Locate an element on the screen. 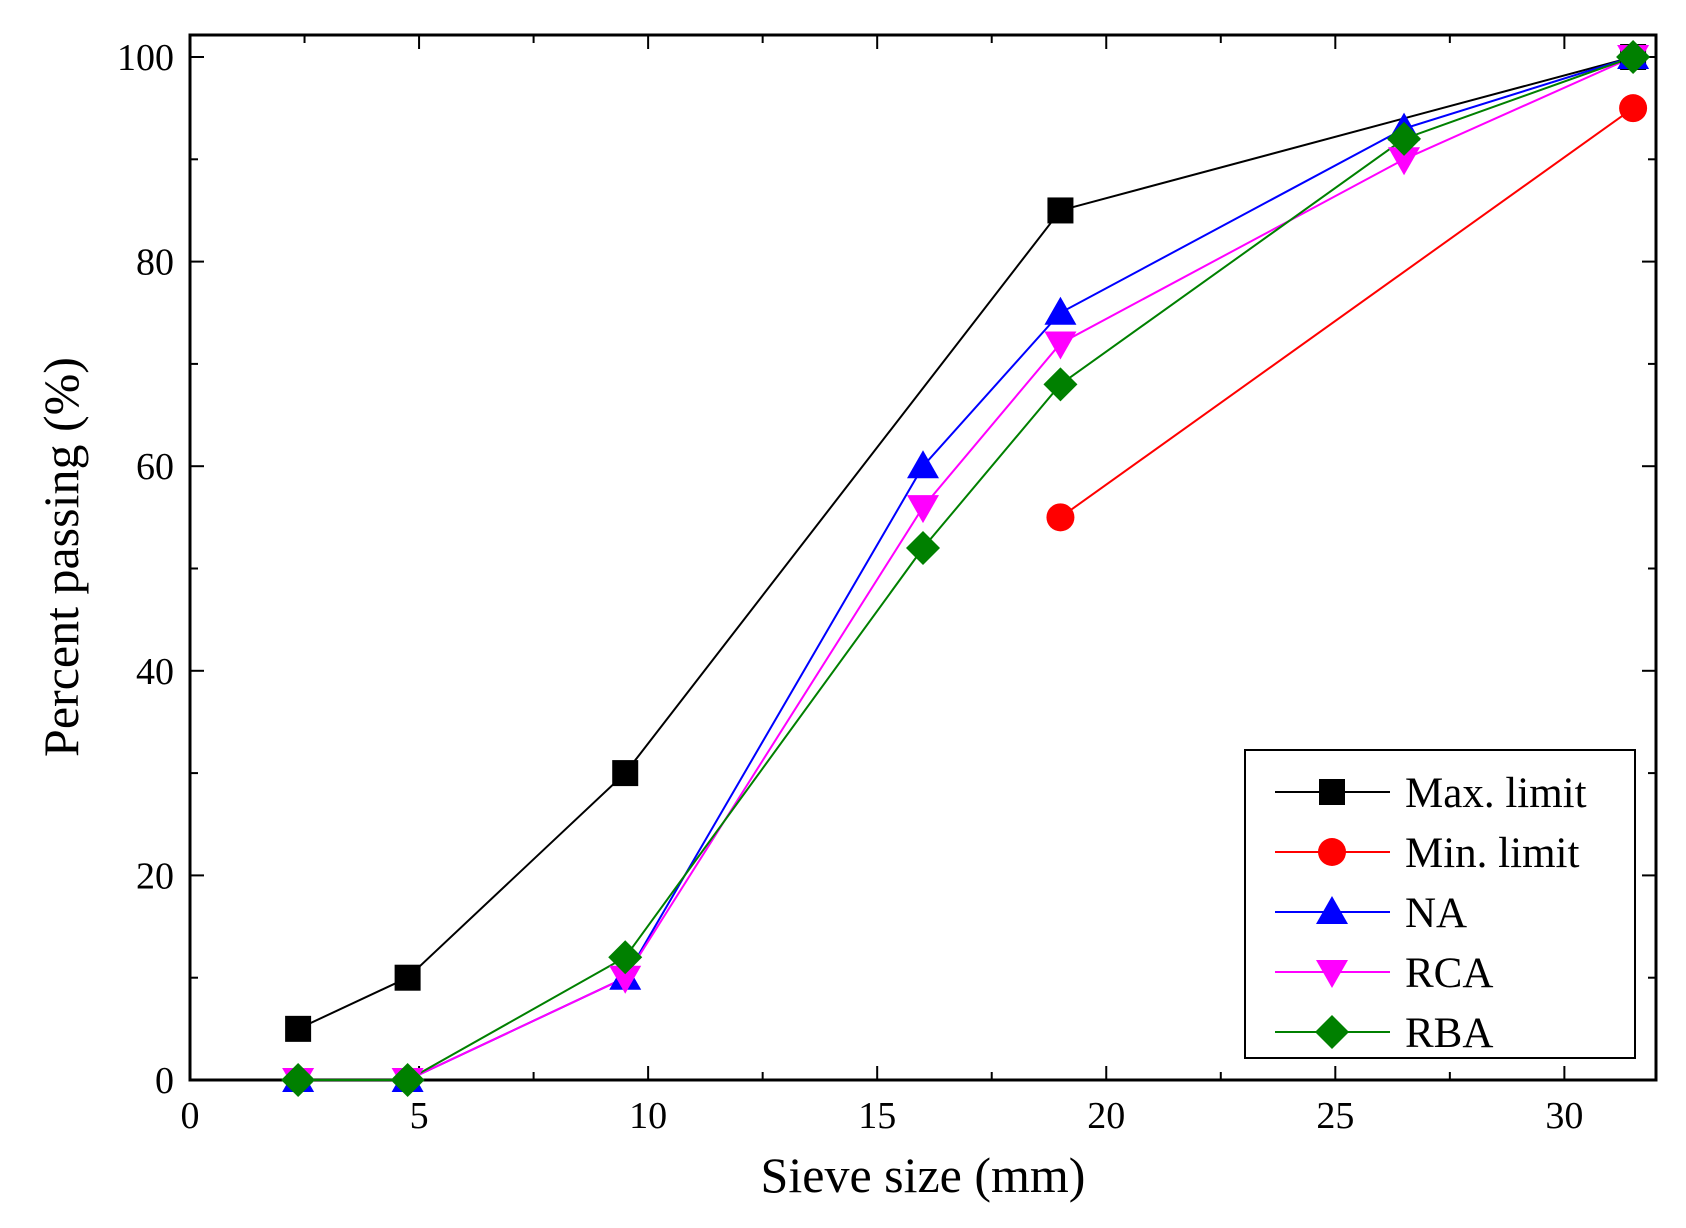  legend: Max. limit Min. limit NA RCA RBA is located at coordinates (1440, 904).